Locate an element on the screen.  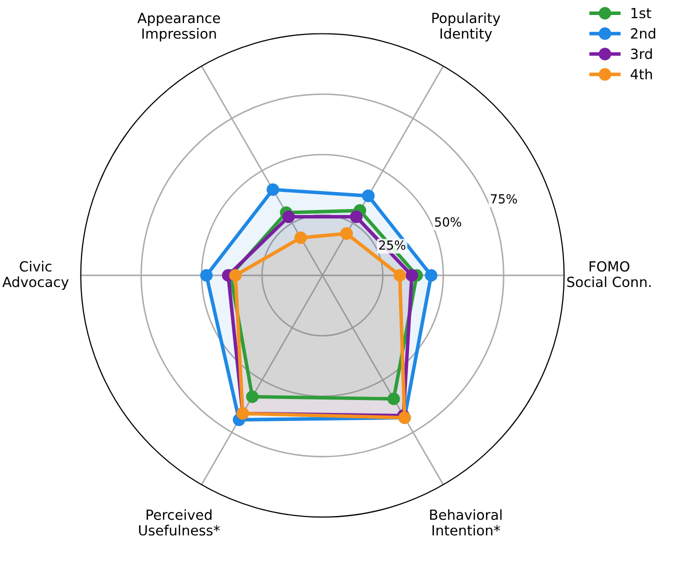
spoke-label: Popularity Identity is located at coordinates (466, 27).